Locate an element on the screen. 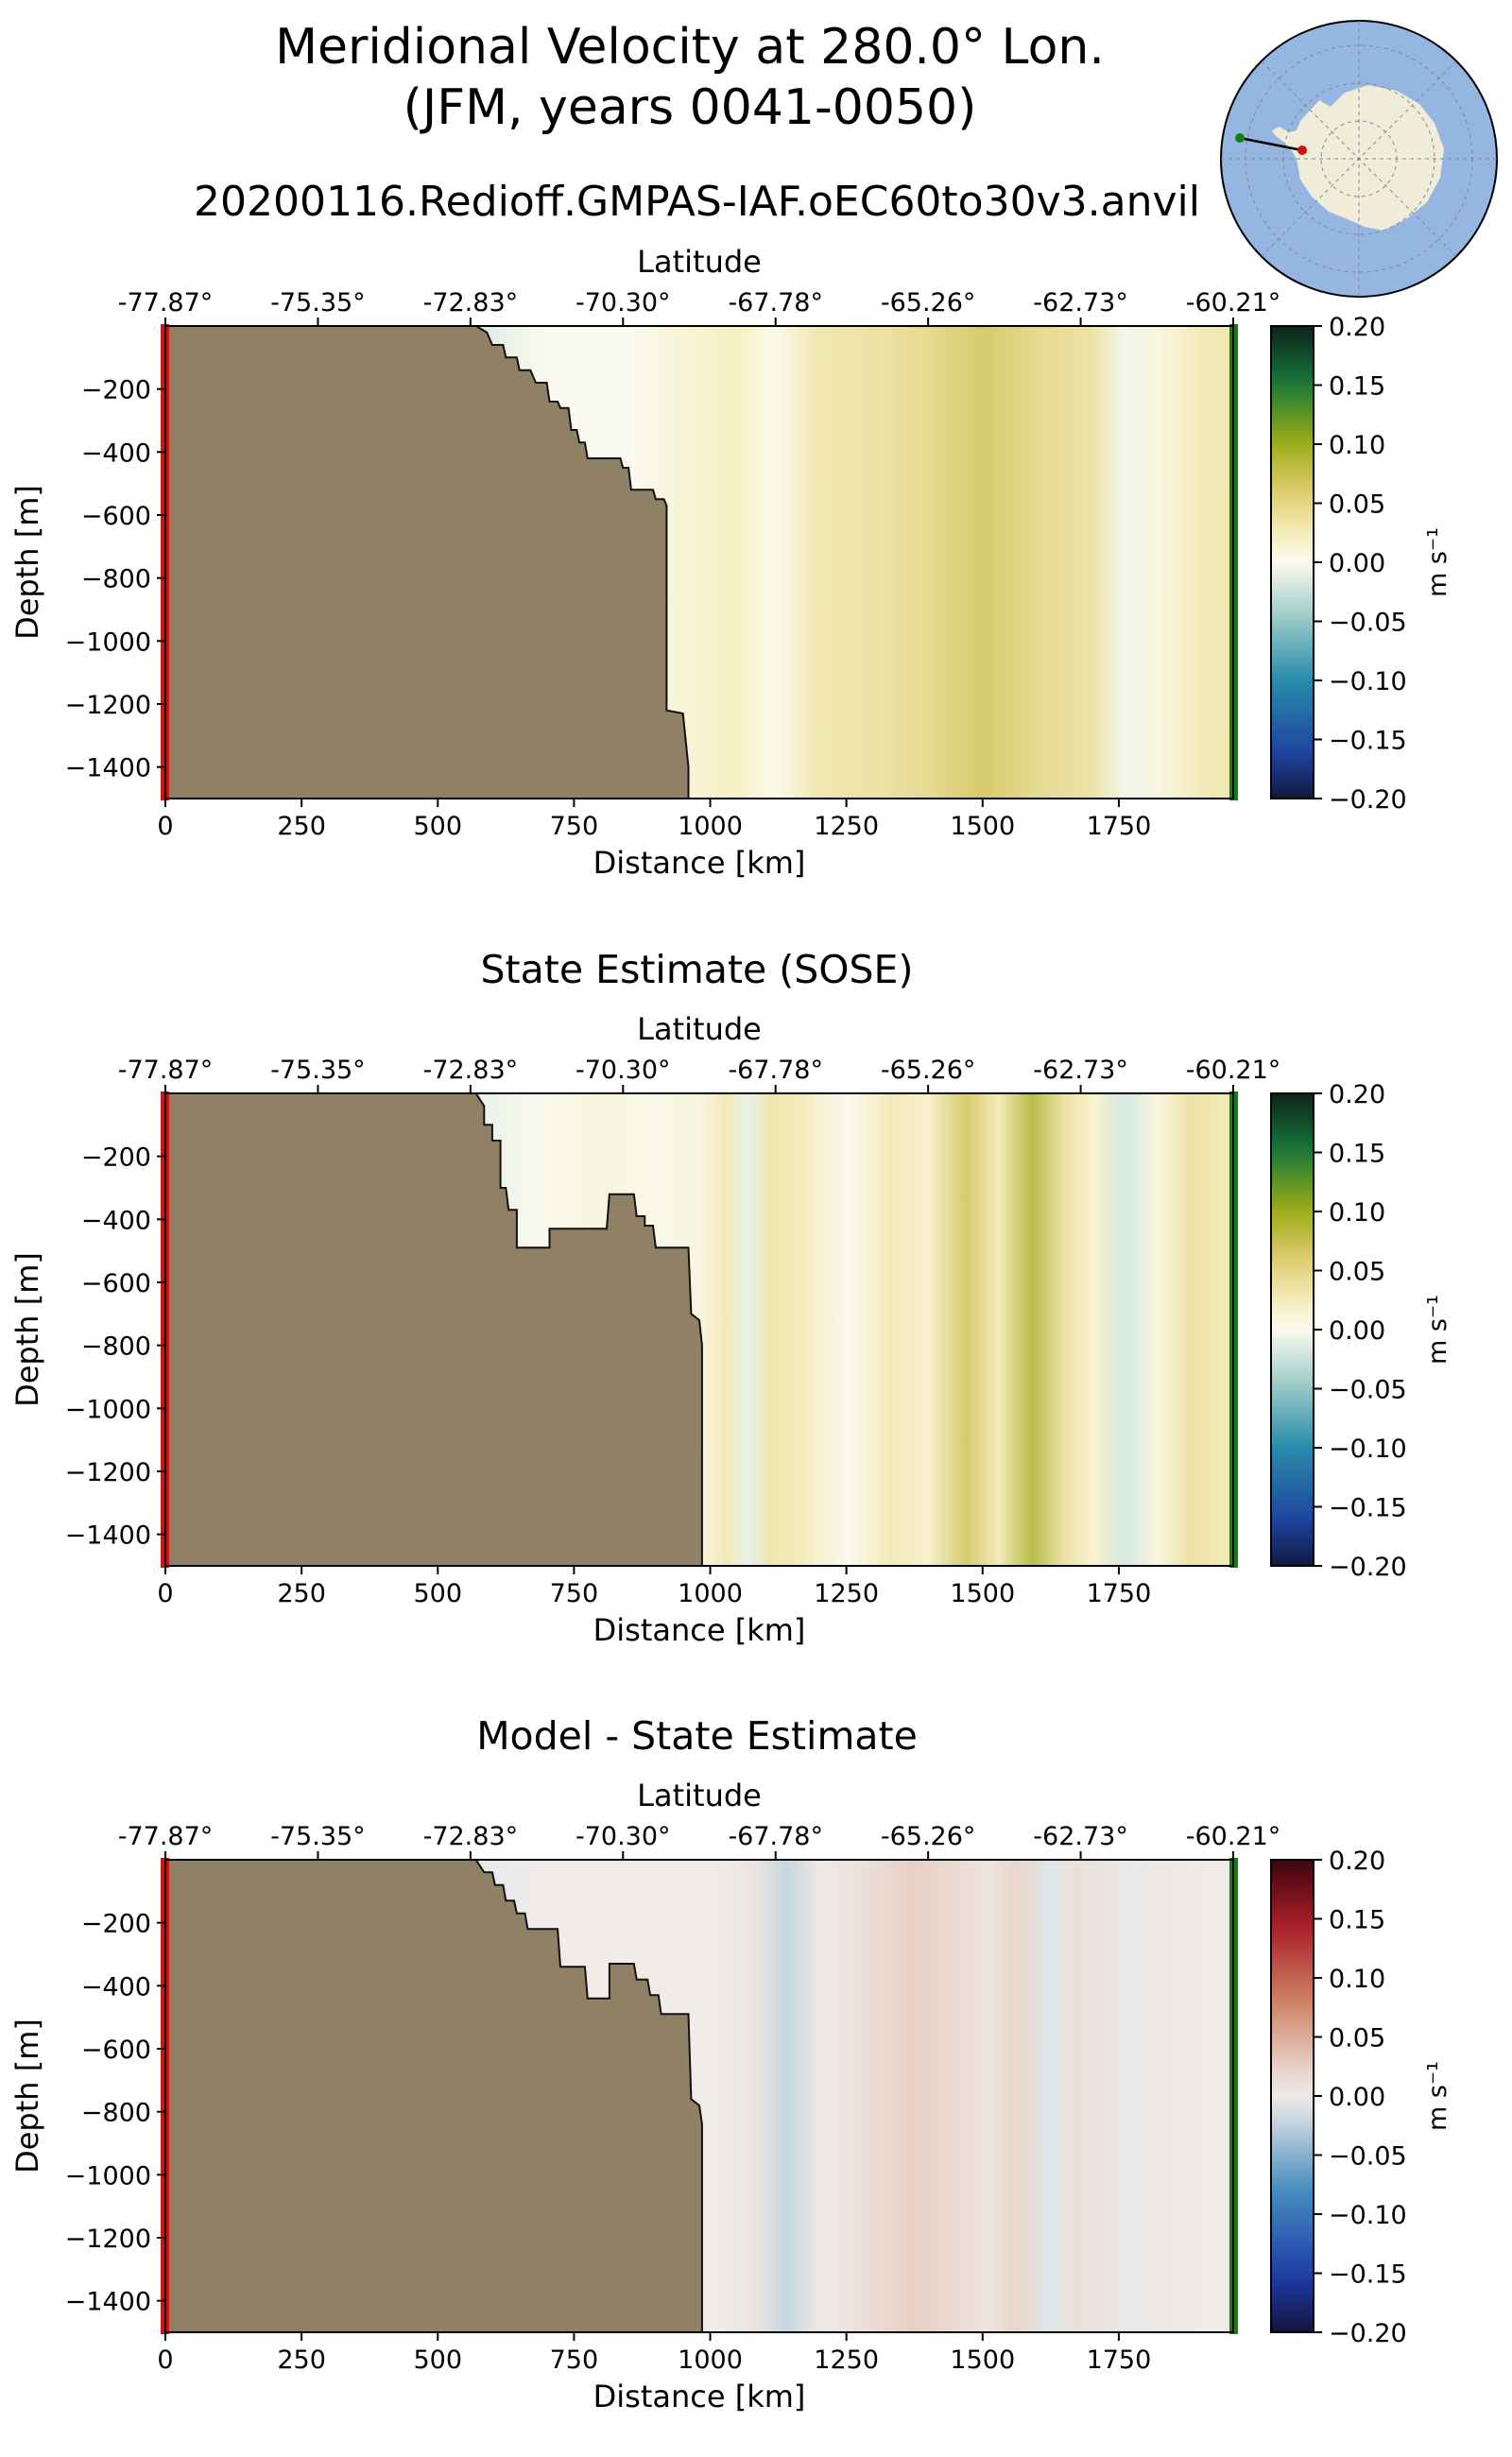  panel-1-y-tick-label-6: −1400 is located at coordinates (108, 768).